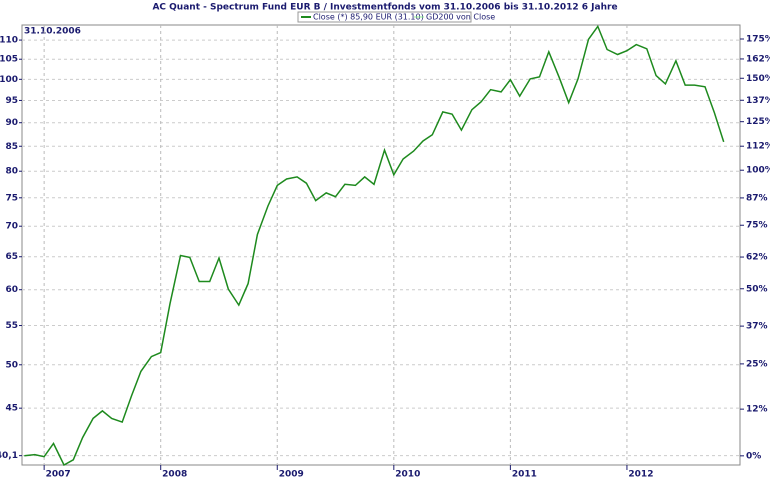 The height and width of the screenshot is (483, 770). Describe the element at coordinates (460, 17) in the screenshot. I see `legend-label: GD200 von Close` at that location.